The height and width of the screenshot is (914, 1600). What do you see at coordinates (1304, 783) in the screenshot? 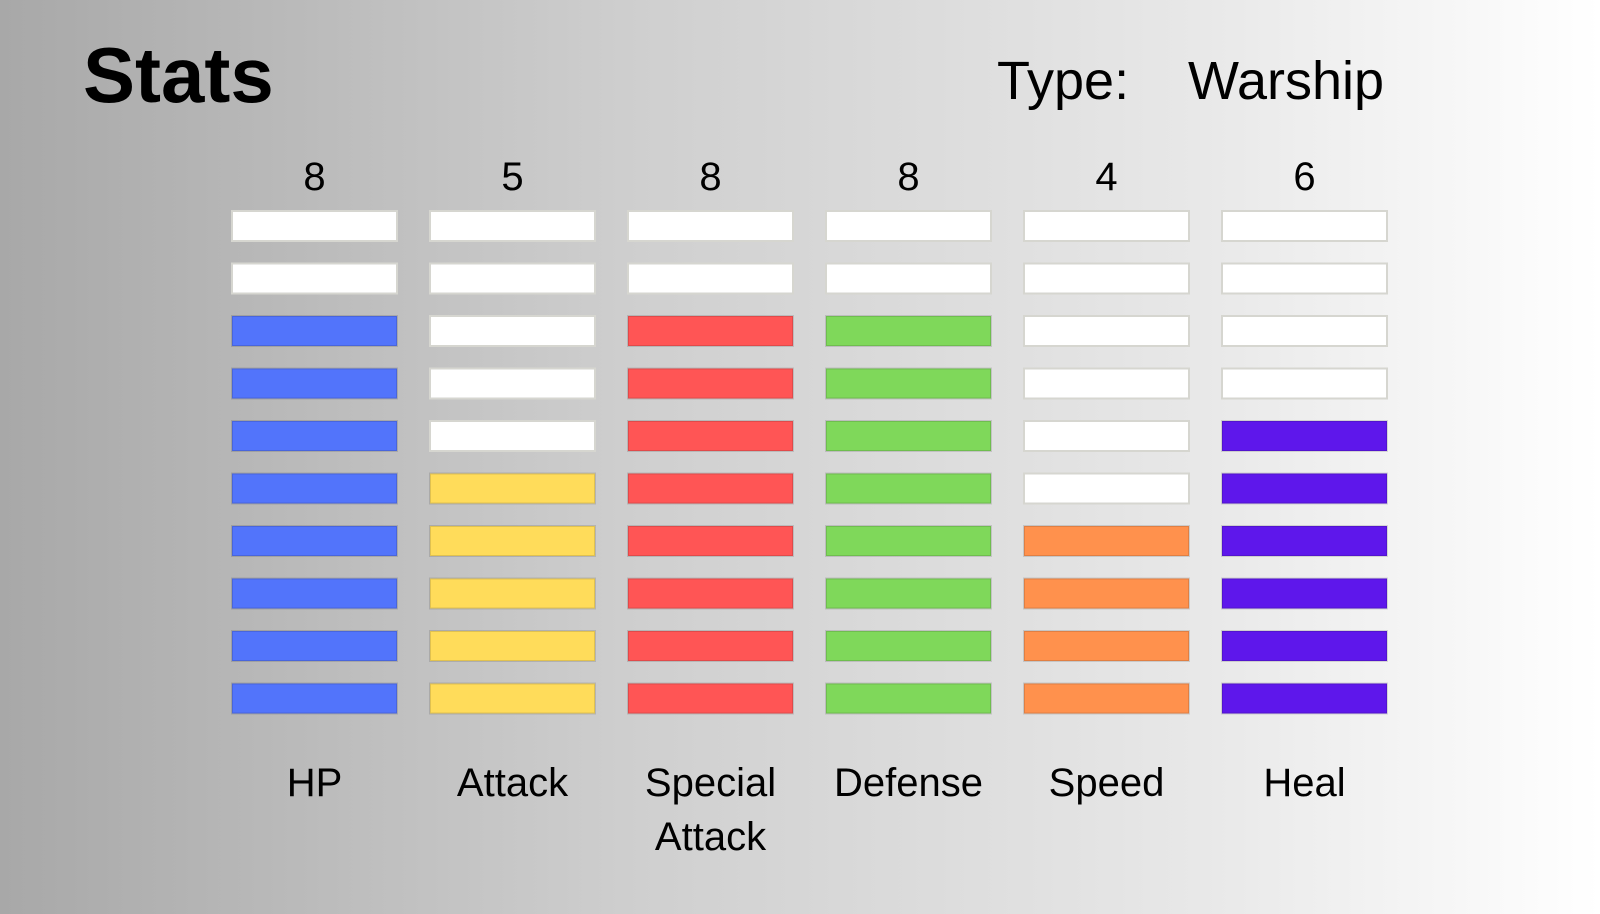
I see `stat-label-heal: Heal` at bounding box center [1304, 783].